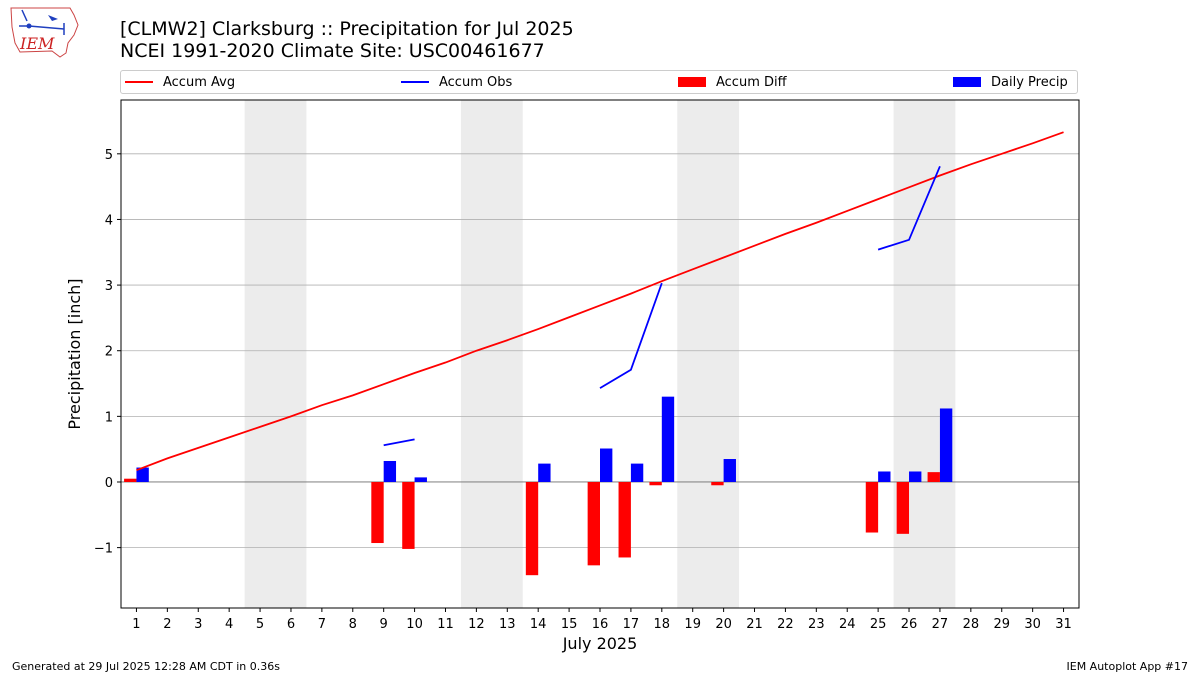 This screenshot has width=1200, height=675. I want to click on svg-text: IEM, so click(37, 43).